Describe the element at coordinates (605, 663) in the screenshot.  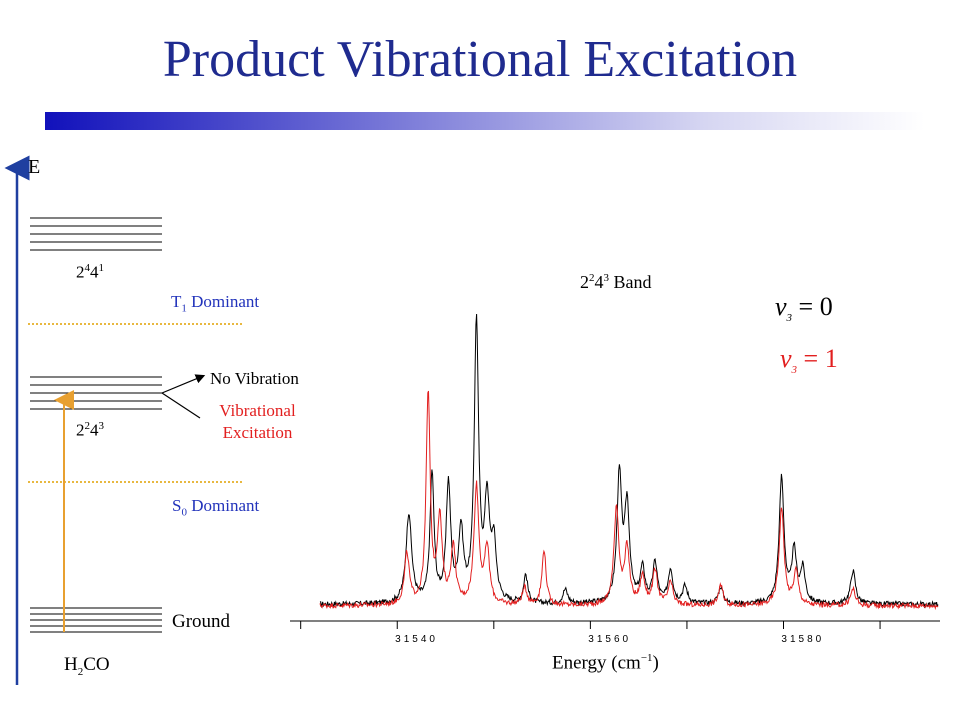
I see `x-axis-label: Energy (cm−1)` at that location.